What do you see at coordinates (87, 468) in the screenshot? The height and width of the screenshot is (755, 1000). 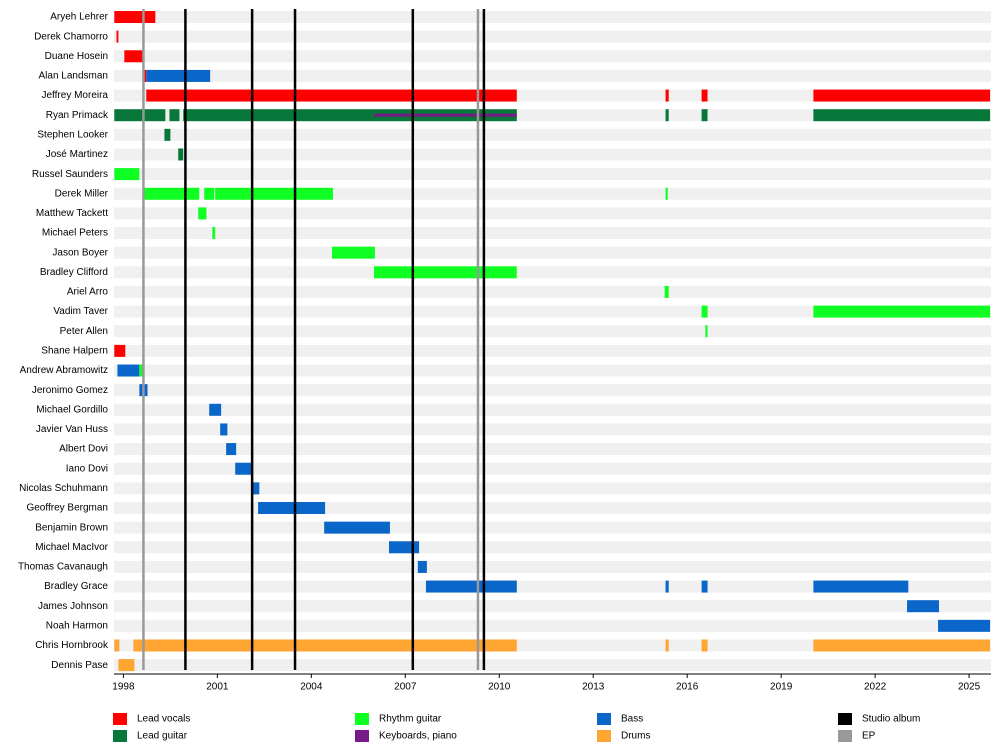 I see `member-name: Iano Dovi` at bounding box center [87, 468].